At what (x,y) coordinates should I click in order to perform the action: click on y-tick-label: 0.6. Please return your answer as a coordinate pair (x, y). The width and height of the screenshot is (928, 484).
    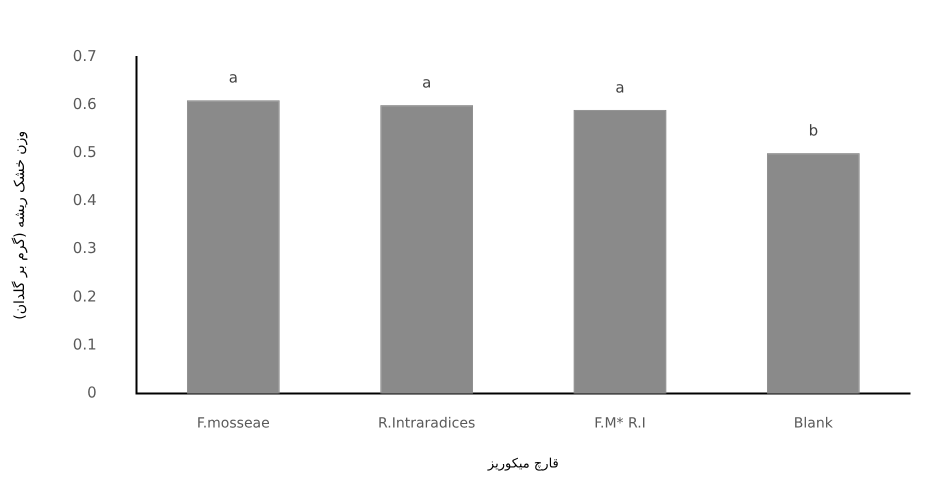
    Looking at the image, I should click on (84, 103).